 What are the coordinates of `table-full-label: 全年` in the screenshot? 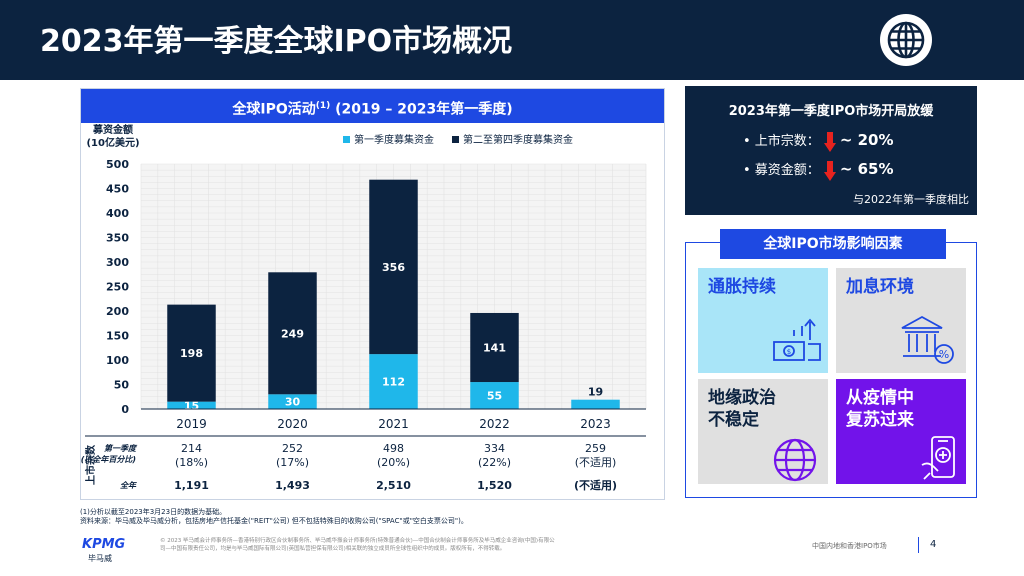 It's located at (128, 485).